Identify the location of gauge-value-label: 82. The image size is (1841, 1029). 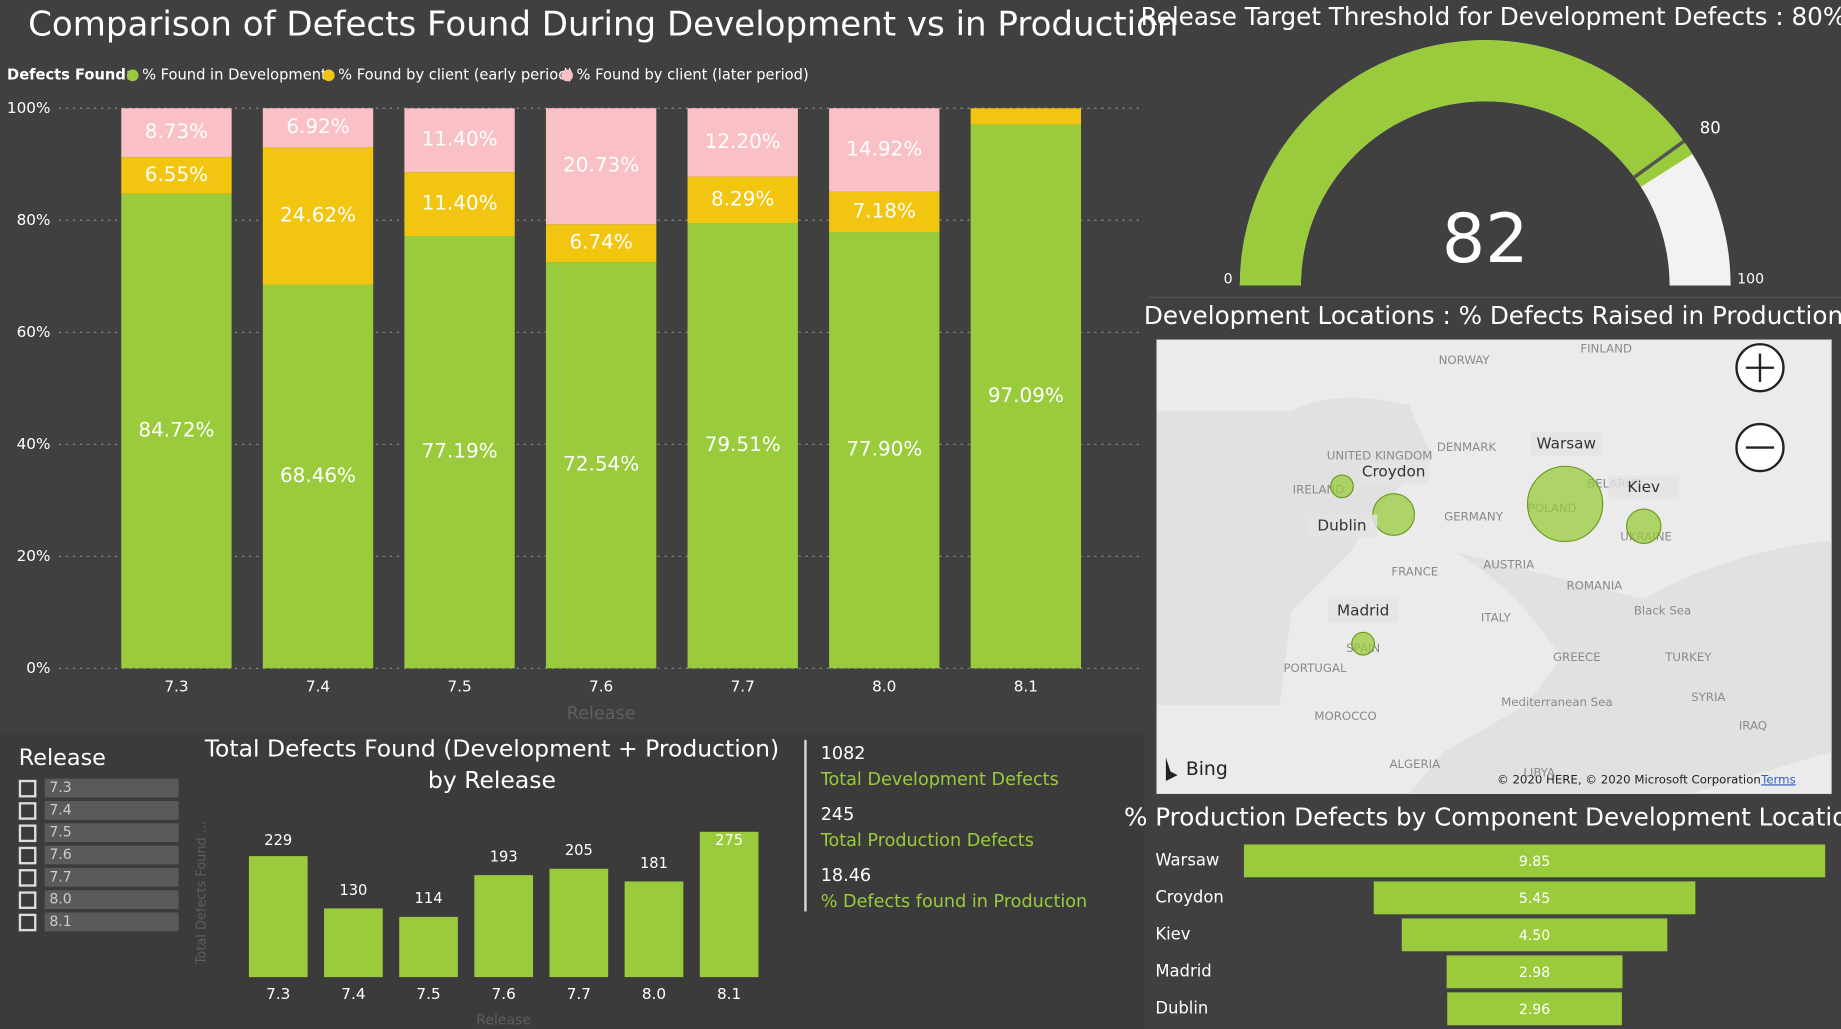
(1485, 239).